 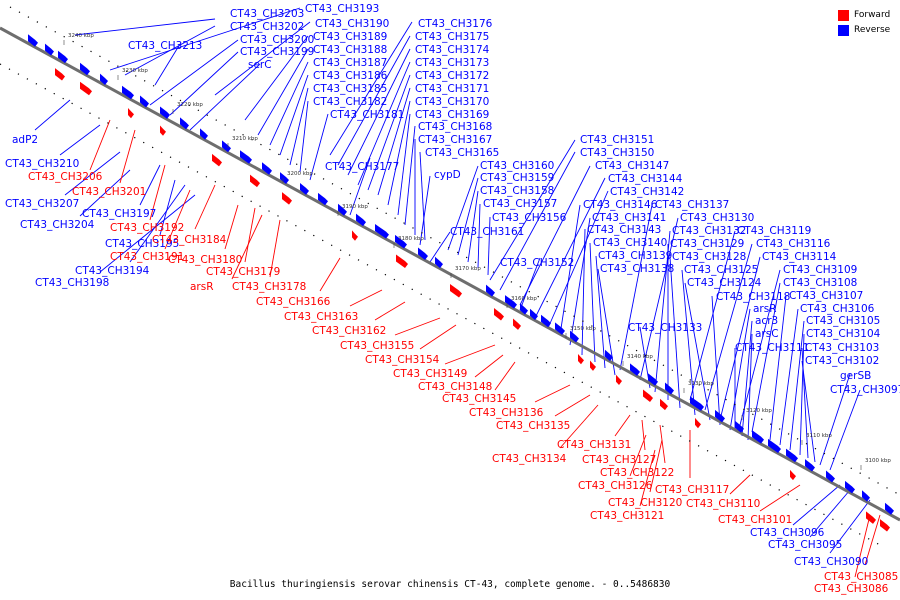 What do you see at coordinates (452, 89) in the screenshot?
I see `reverse-gene-label: CT43_CH3171` at bounding box center [452, 89].